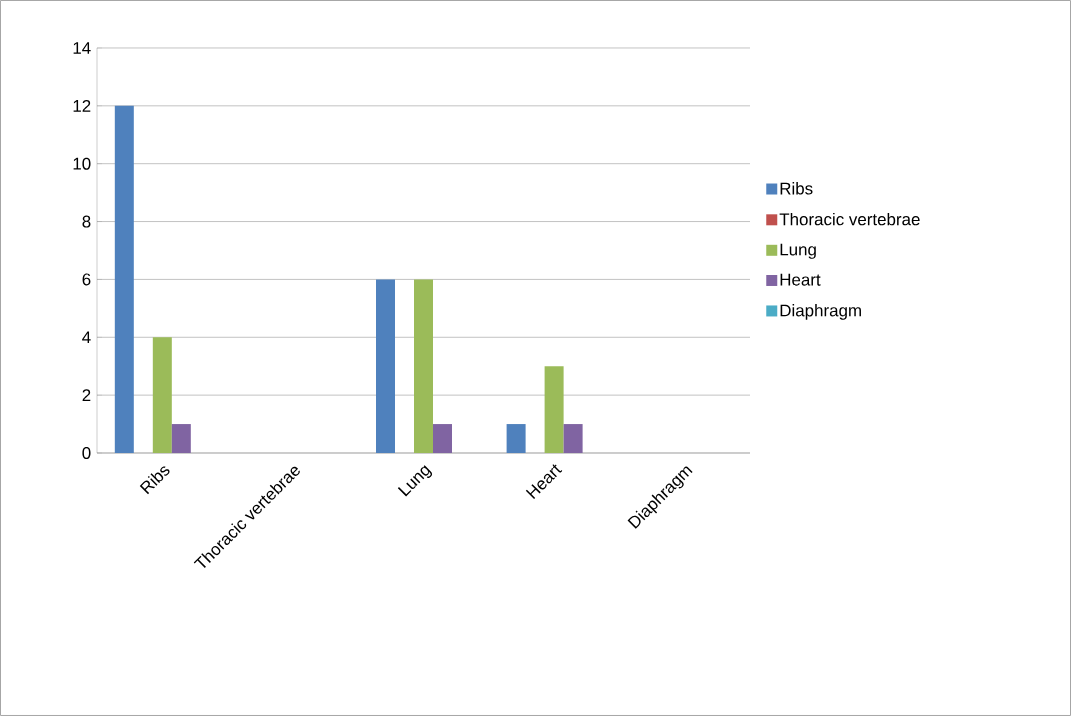 This screenshot has width=1071, height=716. I want to click on legend-label: Diaphragm, so click(820, 312).